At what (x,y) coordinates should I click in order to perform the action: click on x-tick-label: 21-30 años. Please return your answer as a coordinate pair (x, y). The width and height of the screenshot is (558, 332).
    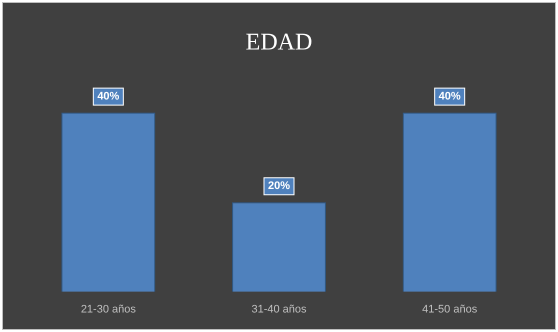
    Looking at the image, I should click on (108, 309).